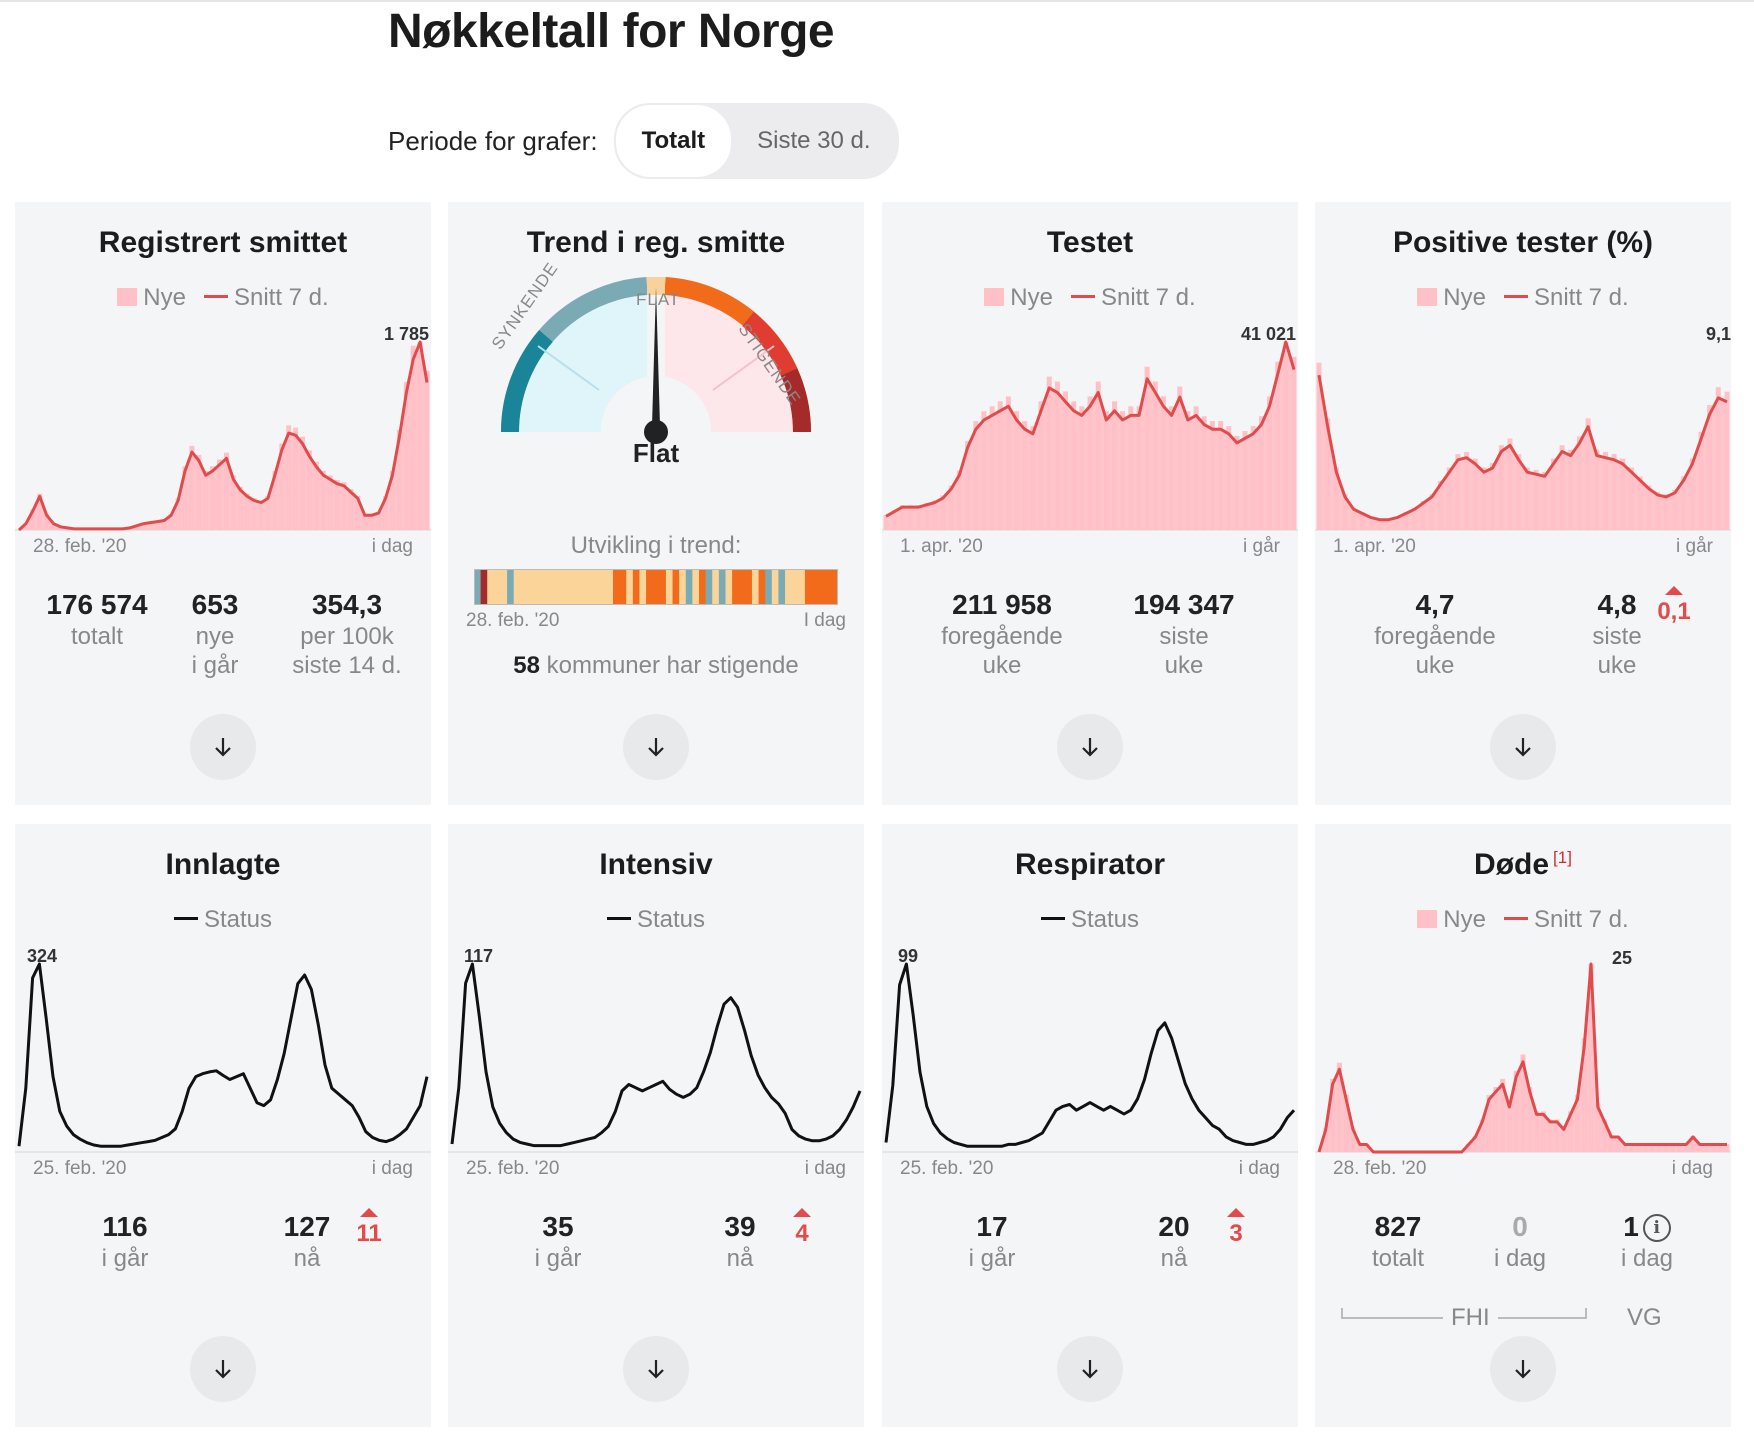 This screenshot has width=1754, height=1441. What do you see at coordinates (97, 604) in the screenshot?
I see `stat-value: 176 574` at bounding box center [97, 604].